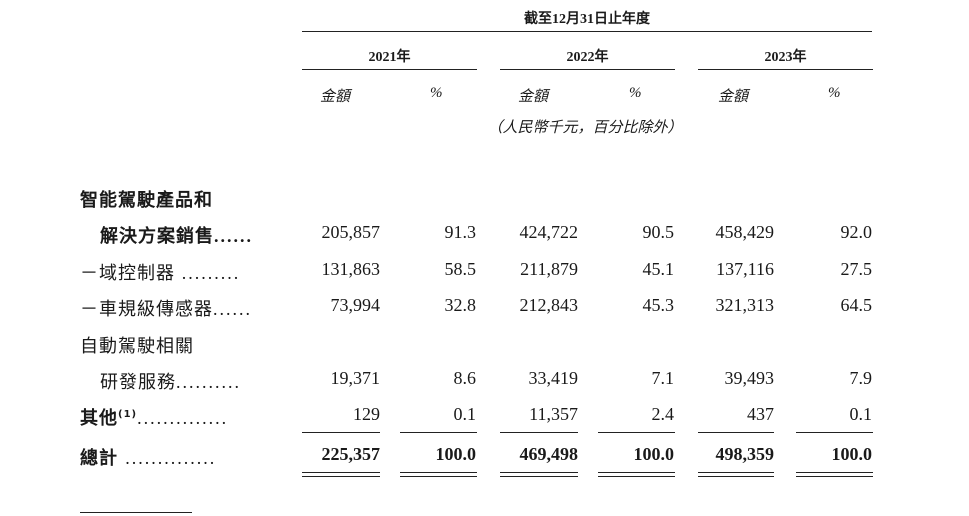 The width and height of the screenshot is (969, 516). I want to click on cell-amount-2022: 469,498, so click(549, 454).